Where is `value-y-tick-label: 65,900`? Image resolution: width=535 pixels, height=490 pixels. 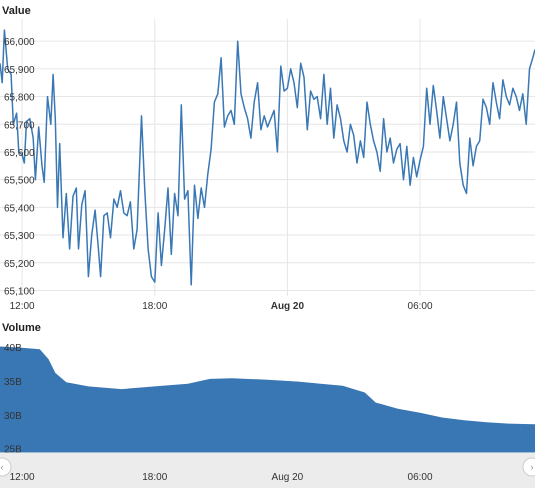 value-y-tick-label: 65,900 is located at coordinates (19, 70).